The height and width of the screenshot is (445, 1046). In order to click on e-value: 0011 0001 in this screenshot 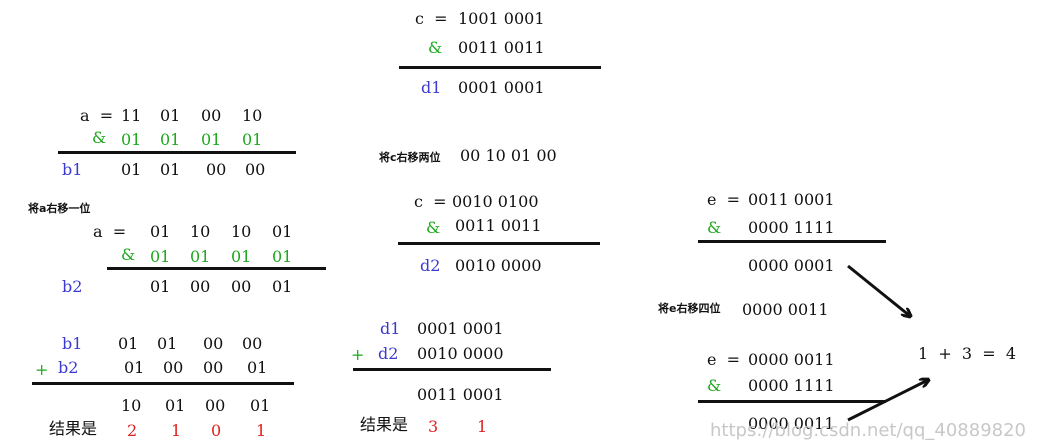, I will do `click(791, 199)`.